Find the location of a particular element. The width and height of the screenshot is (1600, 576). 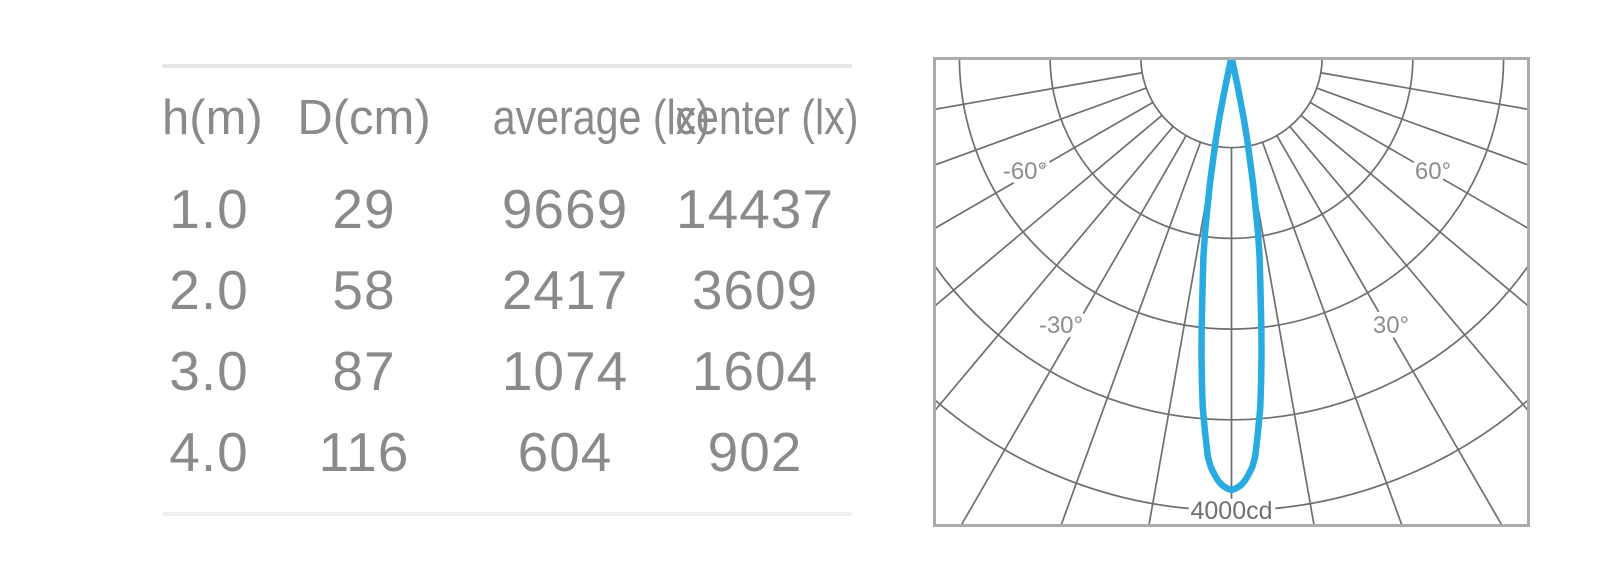

angle-label-60: 60° is located at coordinates (1433, 171).